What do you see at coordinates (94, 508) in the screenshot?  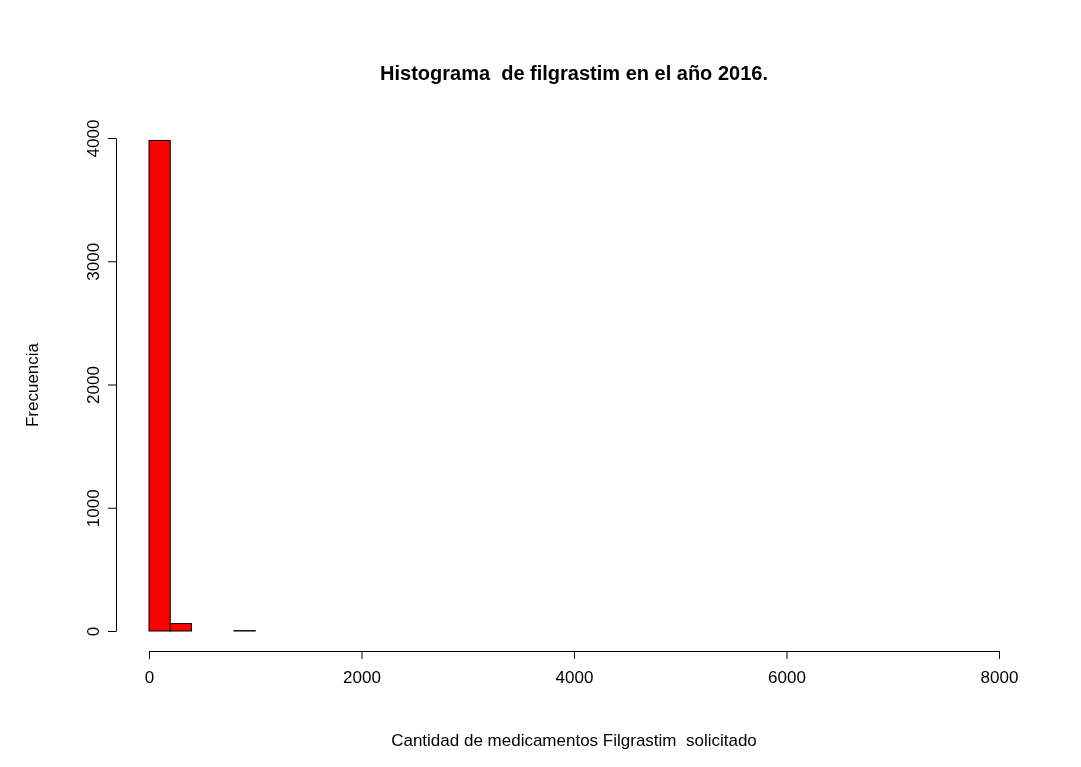 I see `y-tick-label: 1000` at bounding box center [94, 508].